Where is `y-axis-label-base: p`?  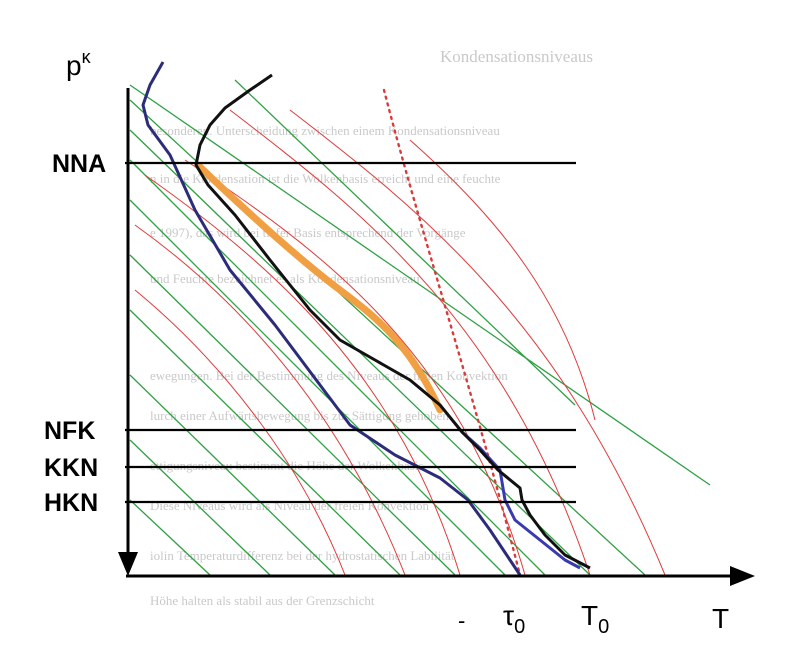 y-axis-label-base: p is located at coordinates (74, 65).